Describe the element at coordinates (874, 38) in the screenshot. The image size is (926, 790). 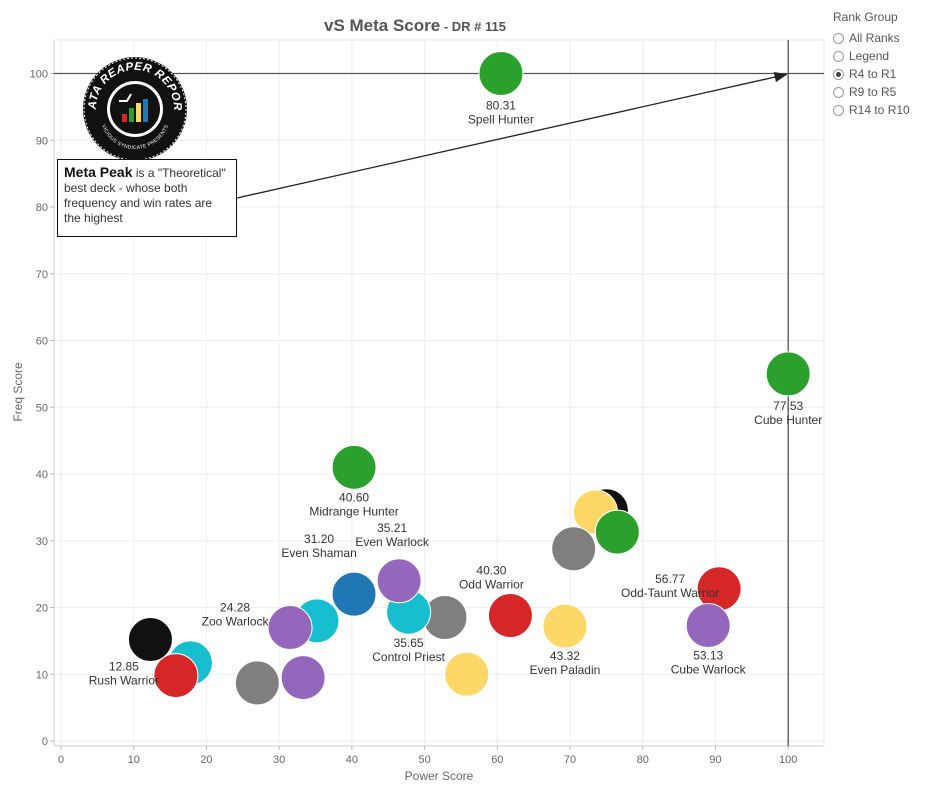
I see `radio-label: All Ranks` at that location.